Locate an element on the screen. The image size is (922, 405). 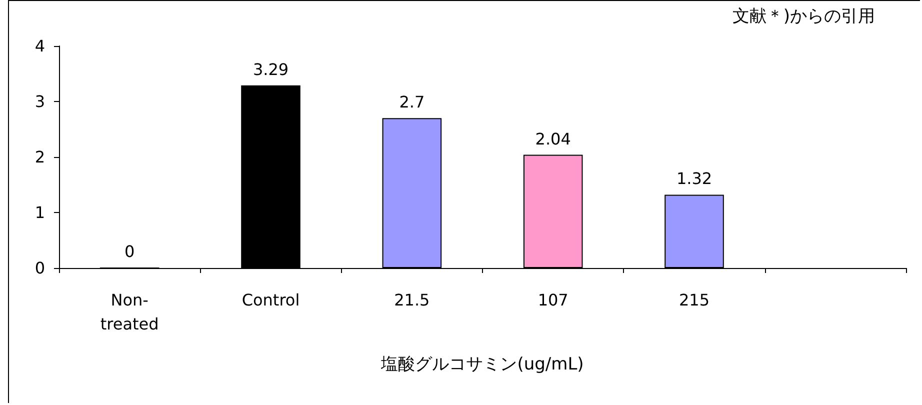
text: 文献＊)からの引用 is located at coordinates (804, 16).